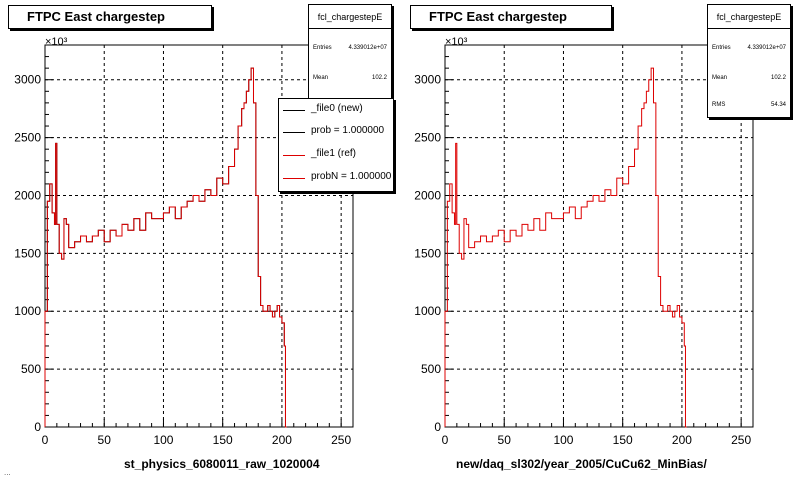  I want to click on legend-entry: prob = 1.000000, so click(336, 133).